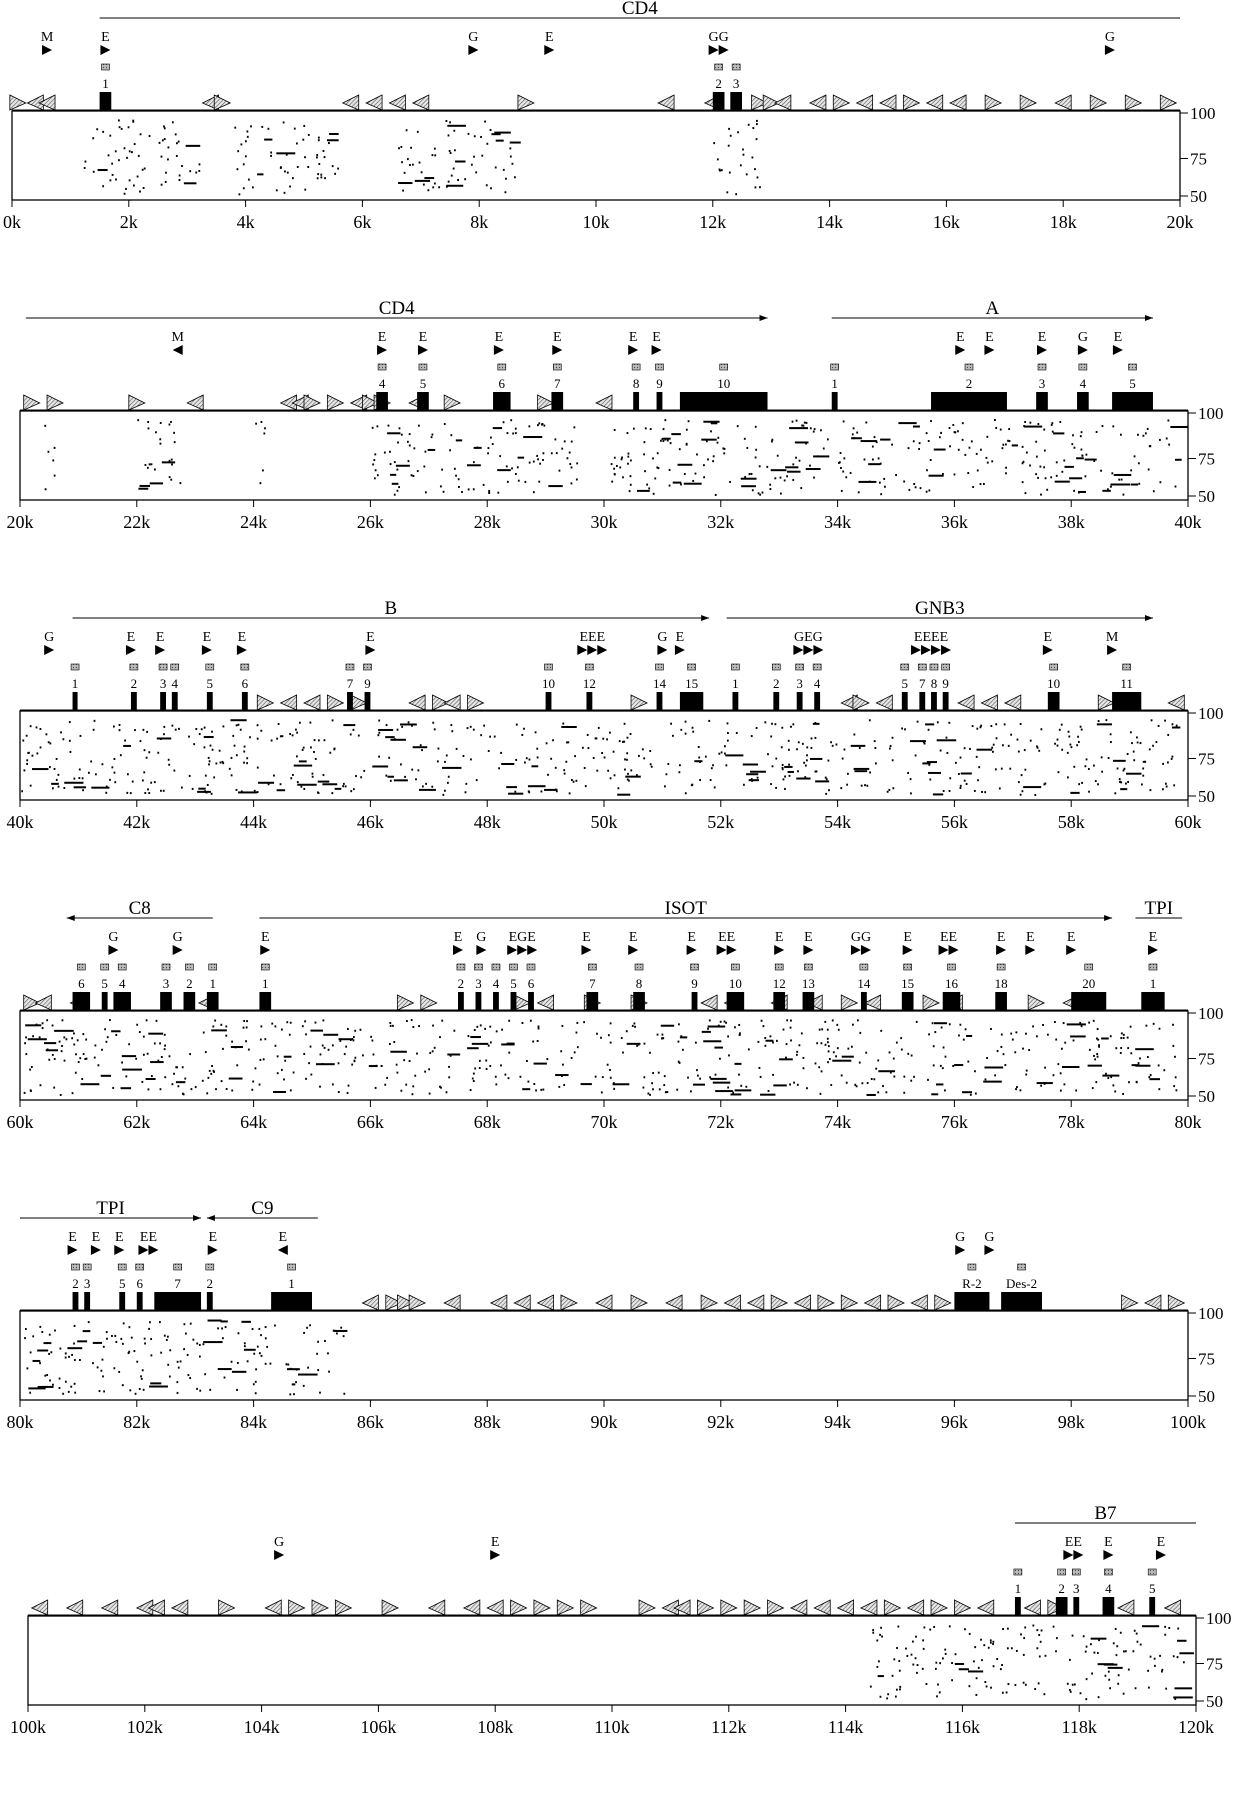 The width and height of the screenshot is (1240, 1800). I want to click on exon-number: 3, so click(478, 983).